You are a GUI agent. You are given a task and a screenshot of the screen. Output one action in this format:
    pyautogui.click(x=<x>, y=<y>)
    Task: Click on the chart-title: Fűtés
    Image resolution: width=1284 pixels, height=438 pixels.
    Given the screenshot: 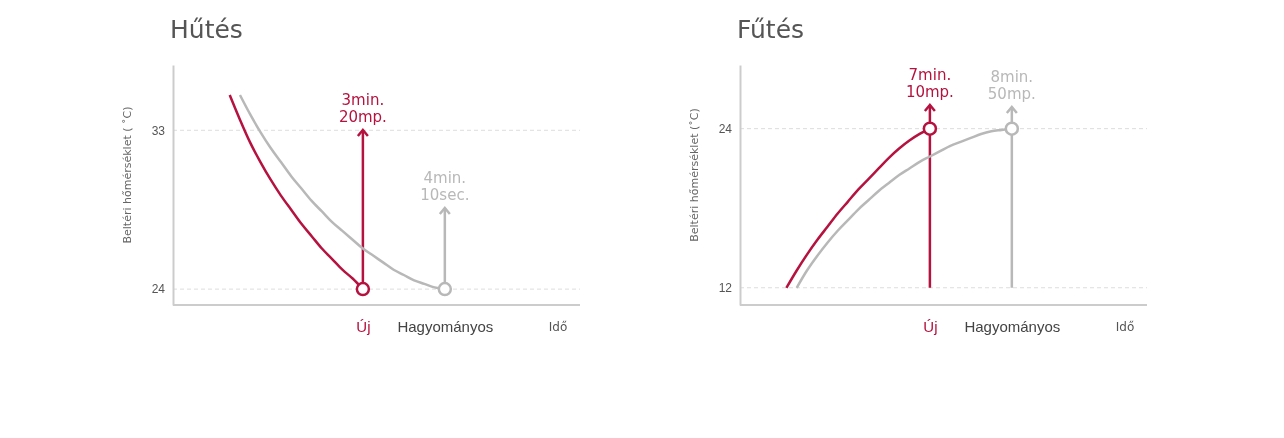 What is the action you would take?
    pyautogui.click(x=771, y=29)
    